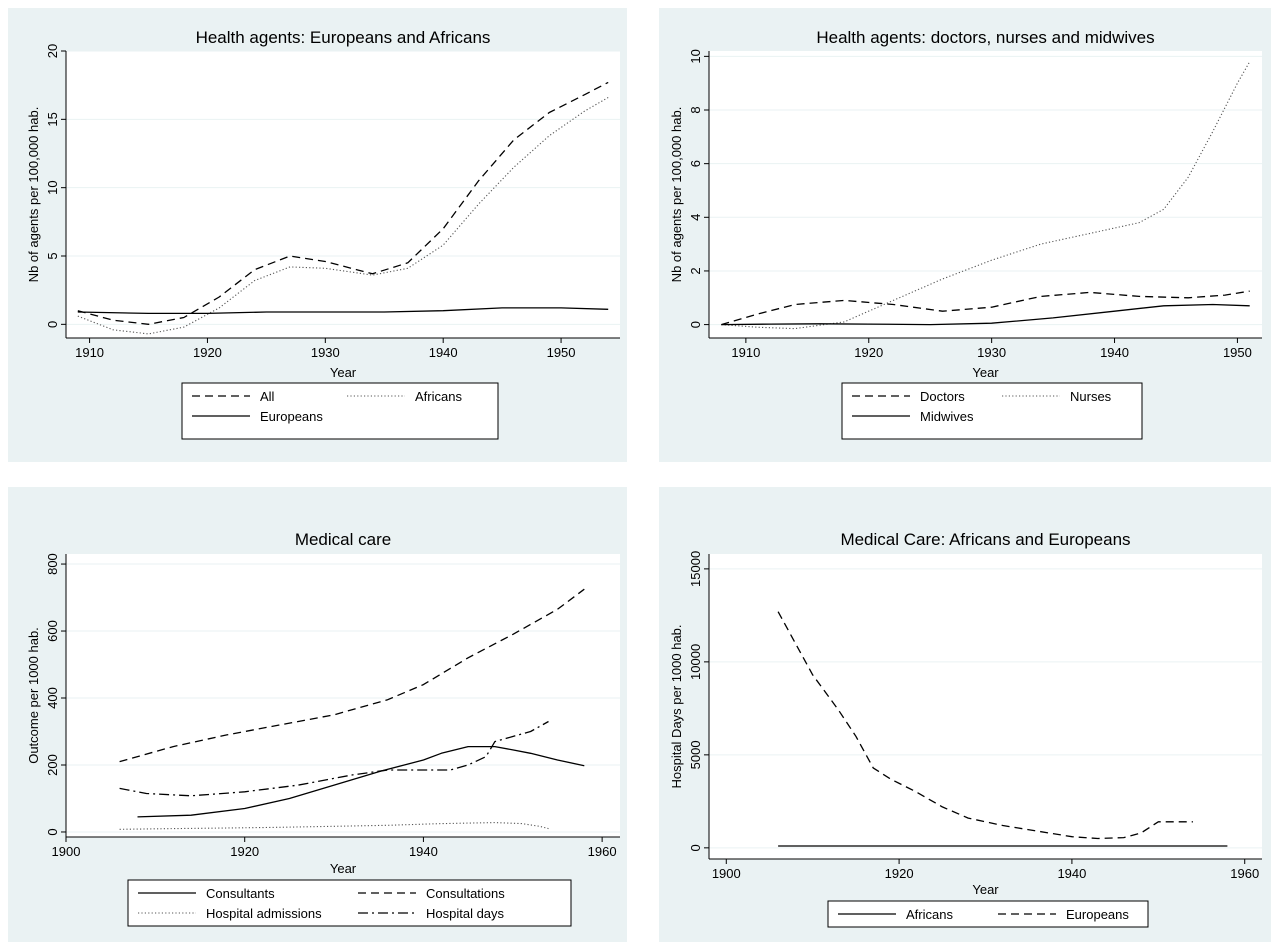 This screenshot has height=949, width=1279. Describe the element at coordinates (264, 913) in the screenshot. I see `legend-label-2: Hospital admissions` at that location.